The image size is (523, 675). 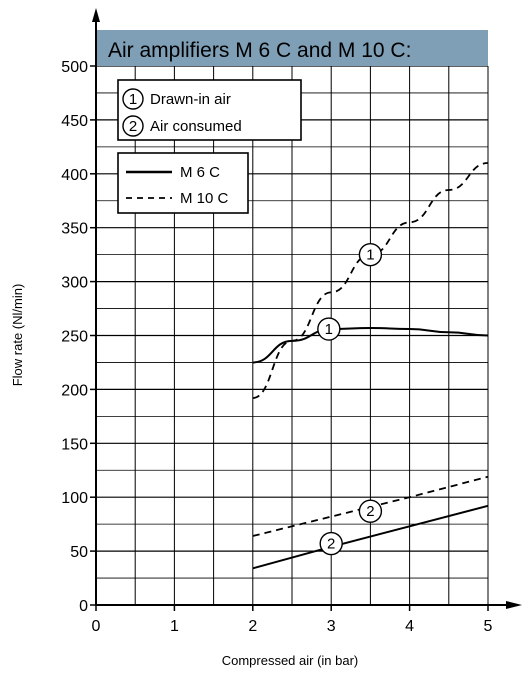 I want to click on title-bar, so click(x=292, y=48).